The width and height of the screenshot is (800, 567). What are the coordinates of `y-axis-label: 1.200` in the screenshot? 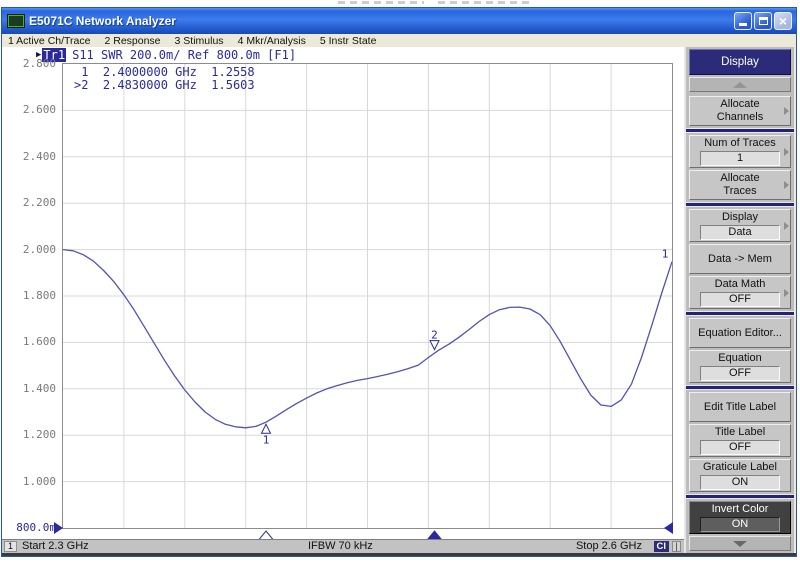 It's located at (39, 435).